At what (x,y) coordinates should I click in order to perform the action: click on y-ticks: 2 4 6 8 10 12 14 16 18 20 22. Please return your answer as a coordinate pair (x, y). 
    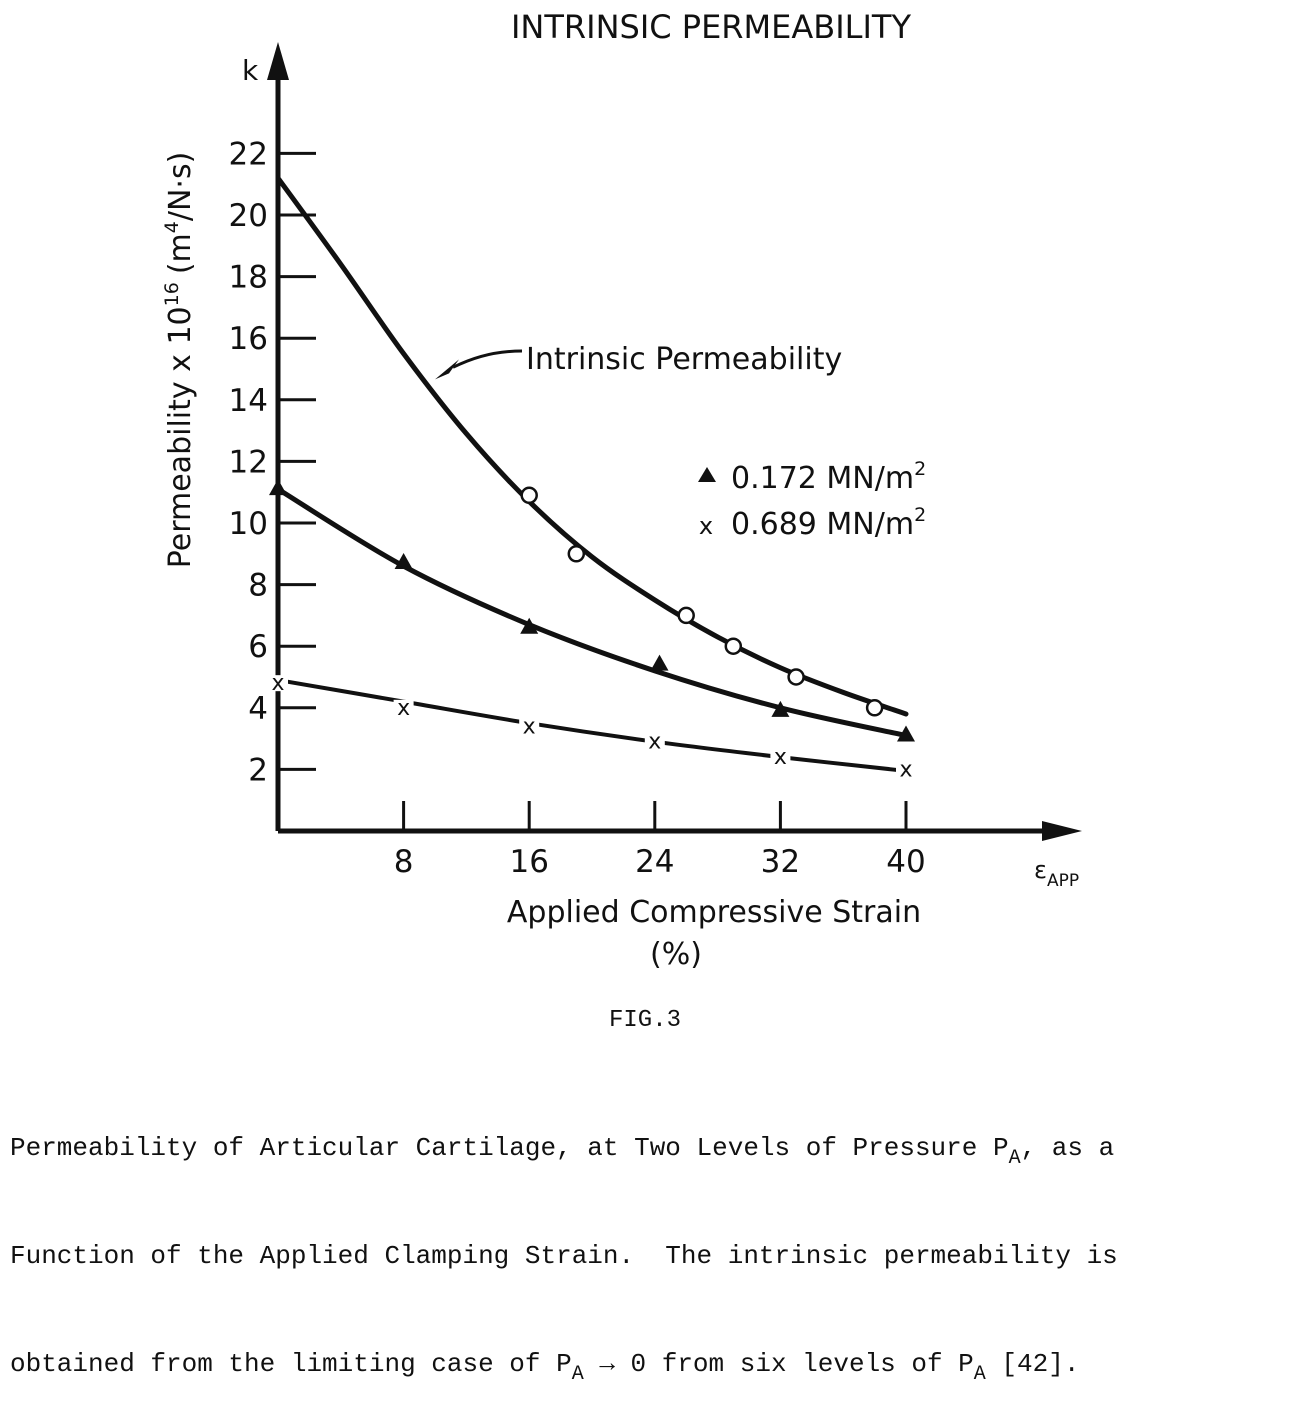
    Looking at the image, I should click on (272, 462).